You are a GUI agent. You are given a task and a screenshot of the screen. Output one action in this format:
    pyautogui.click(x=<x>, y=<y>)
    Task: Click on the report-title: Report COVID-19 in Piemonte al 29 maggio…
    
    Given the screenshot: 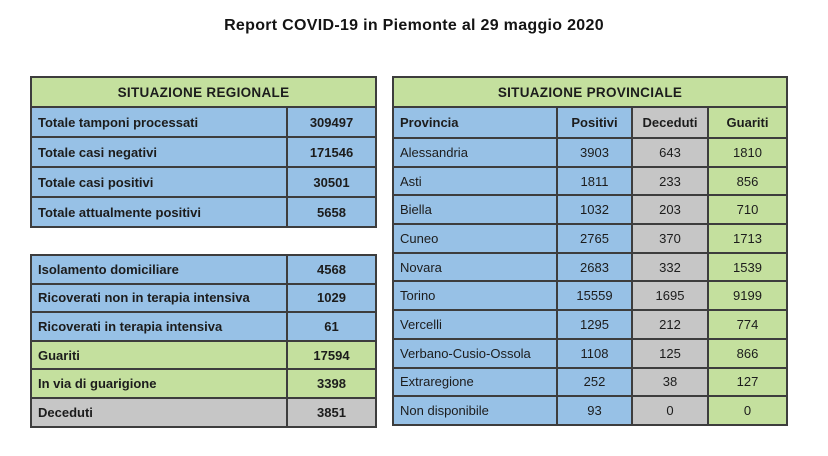 What is the action you would take?
    pyautogui.click(x=414, y=25)
    